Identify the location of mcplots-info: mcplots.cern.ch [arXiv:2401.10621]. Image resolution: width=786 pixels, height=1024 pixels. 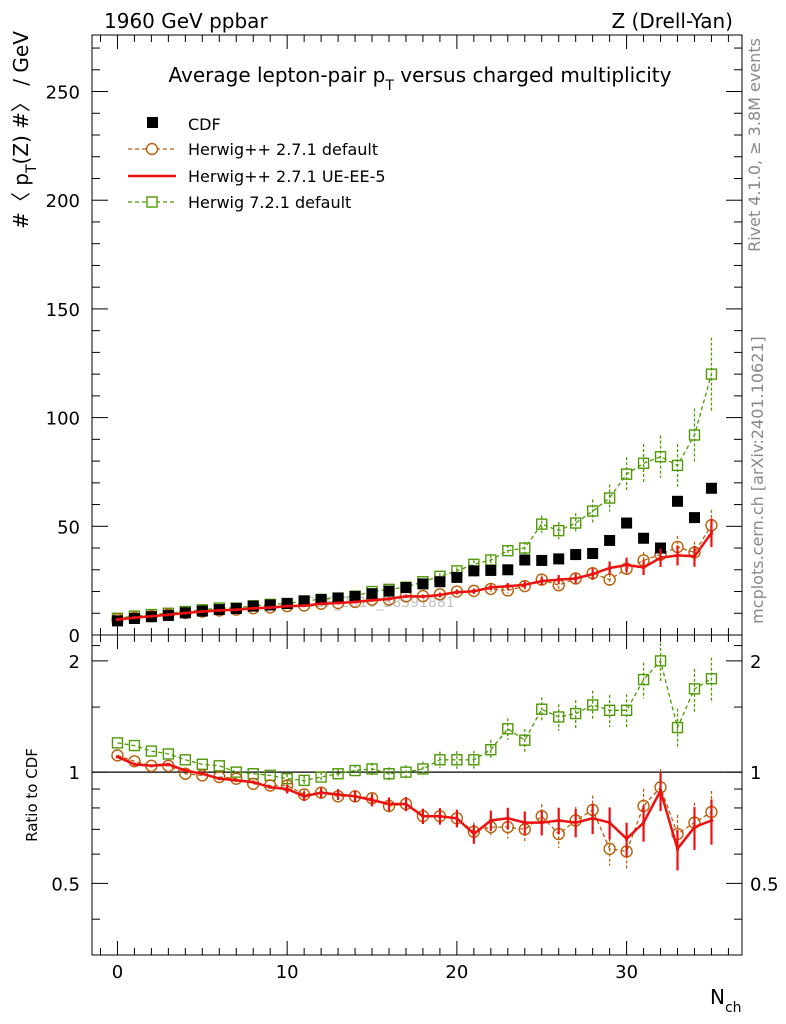
(757, 480).